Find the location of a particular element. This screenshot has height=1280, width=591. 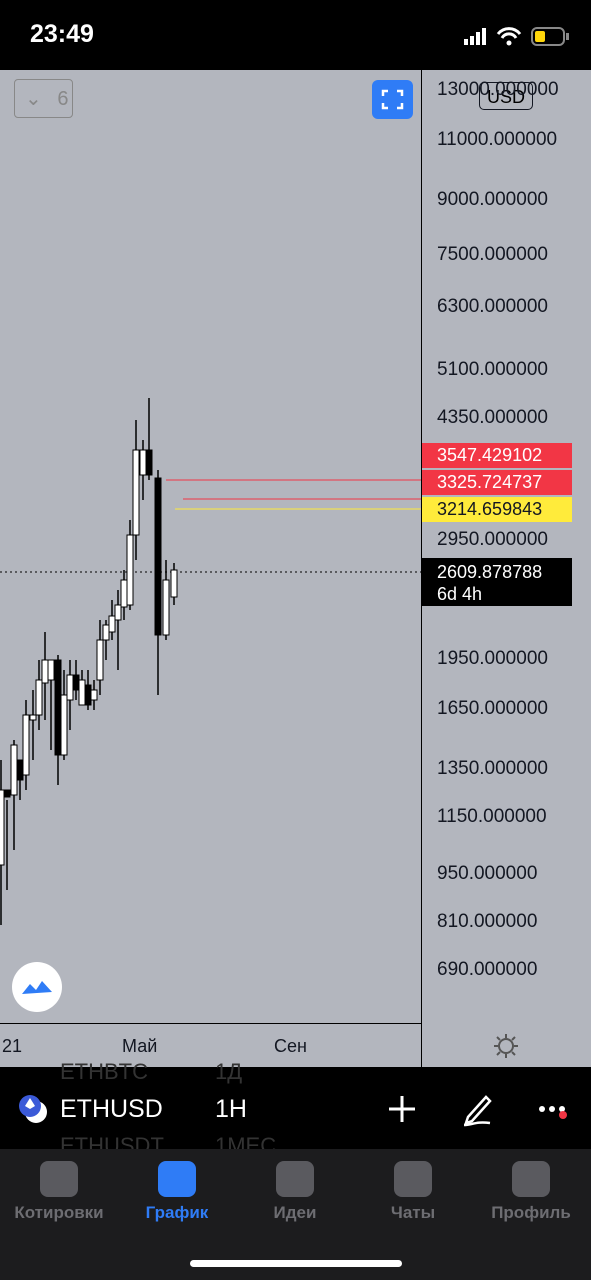

price-label: 5100.000000 is located at coordinates (492, 369).